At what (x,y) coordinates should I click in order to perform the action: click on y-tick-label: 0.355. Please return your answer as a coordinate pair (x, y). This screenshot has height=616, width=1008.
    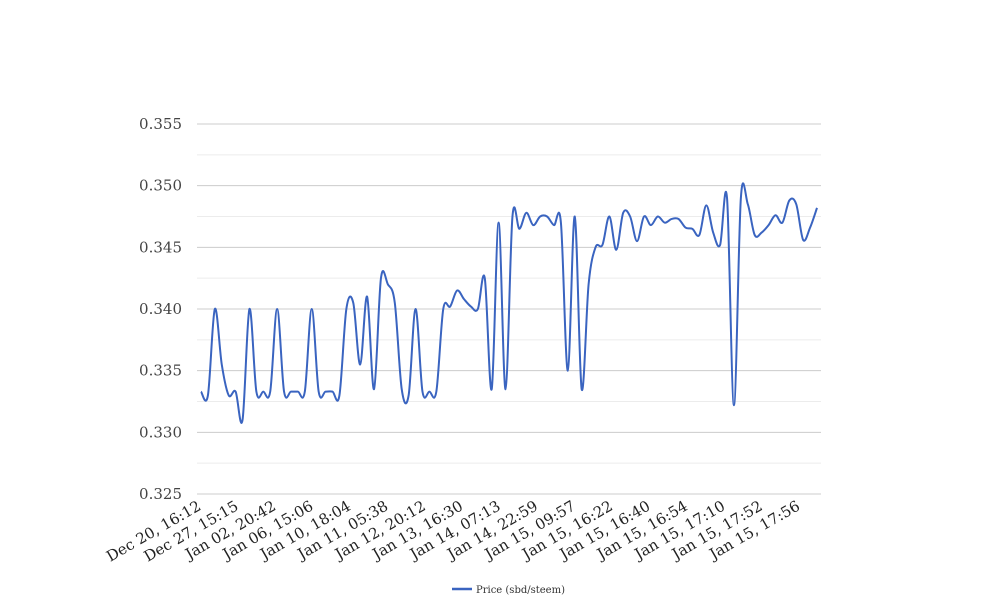
    Looking at the image, I should click on (160, 124).